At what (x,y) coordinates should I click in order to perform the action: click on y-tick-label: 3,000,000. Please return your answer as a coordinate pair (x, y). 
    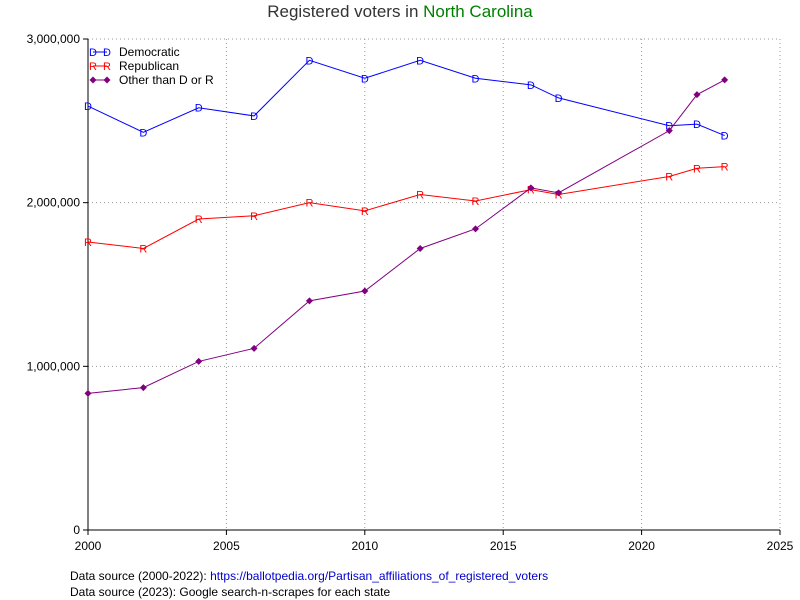
    Looking at the image, I should click on (54, 39).